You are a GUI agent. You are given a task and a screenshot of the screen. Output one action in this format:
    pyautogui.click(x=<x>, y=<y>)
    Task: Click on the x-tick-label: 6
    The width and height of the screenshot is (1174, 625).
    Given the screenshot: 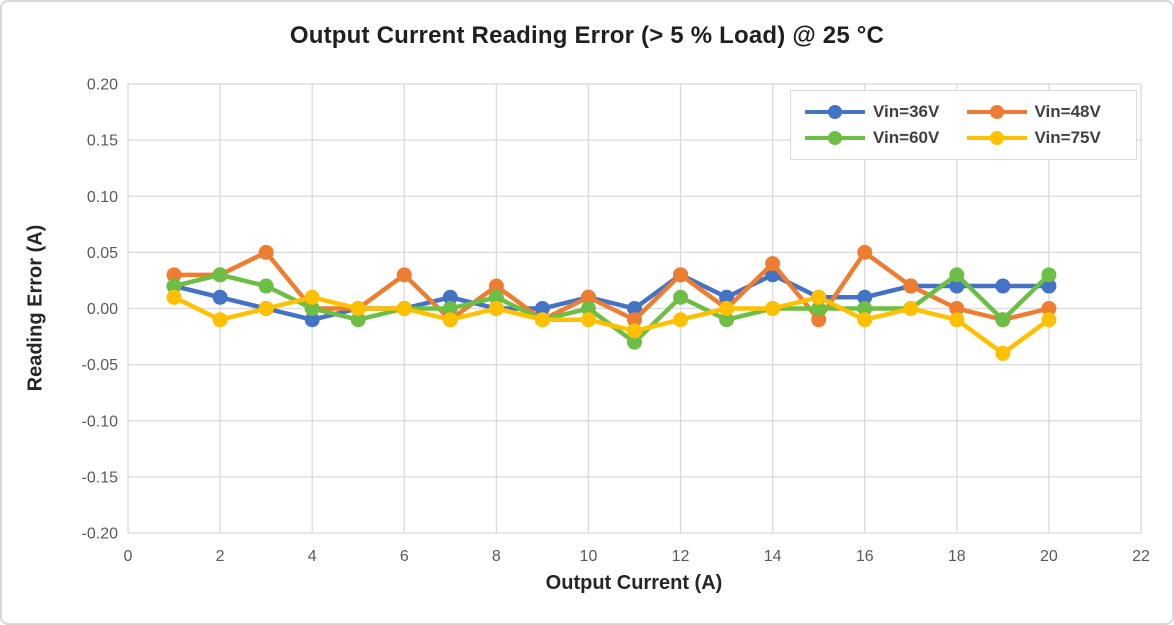 What is the action you would take?
    pyautogui.click(x=404, y=556)
    